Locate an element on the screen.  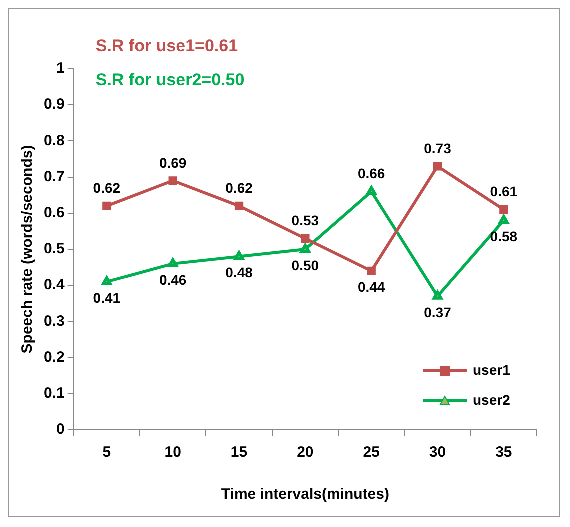
data-label: 0.58 is located at coordinates (504, 236).